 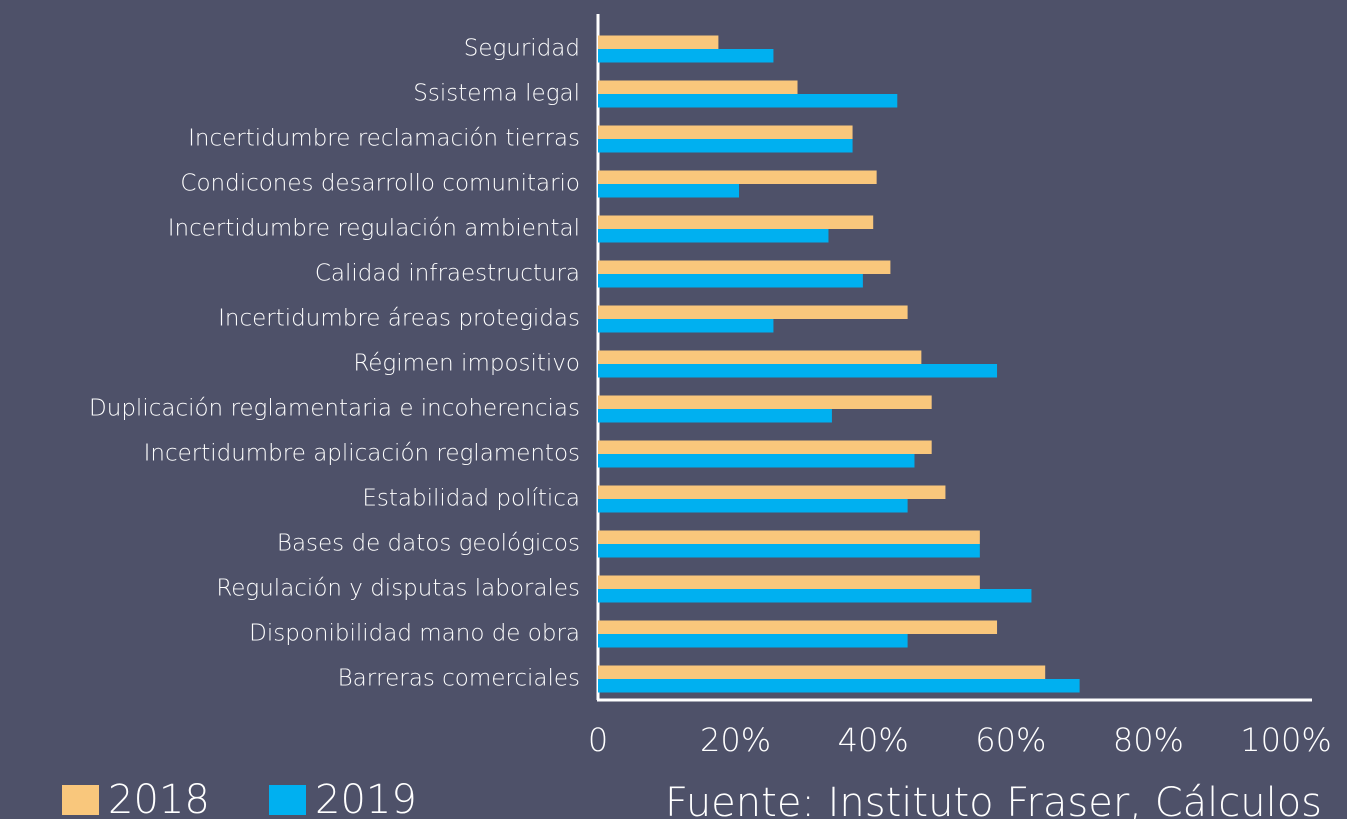 I want to click on source: Fuente: Instituto Fraser, Cálculos, so click(x=993, y=799).